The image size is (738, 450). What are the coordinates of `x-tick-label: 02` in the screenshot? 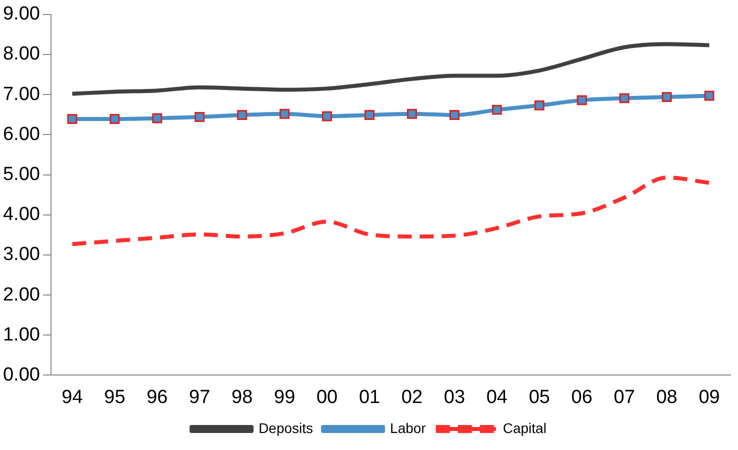 It's located at (412, 397).